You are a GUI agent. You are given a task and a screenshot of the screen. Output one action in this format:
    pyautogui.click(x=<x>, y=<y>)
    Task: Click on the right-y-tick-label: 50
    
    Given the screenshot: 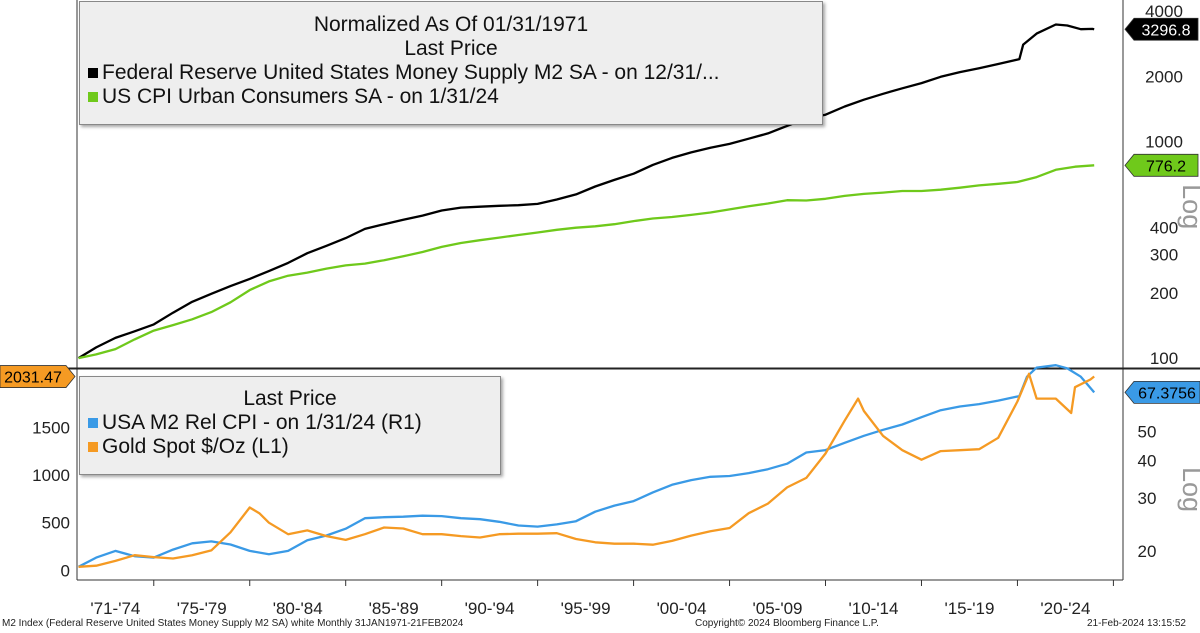 What is the action you would take?
    pyautogui.click(x=1147, y=431)
    